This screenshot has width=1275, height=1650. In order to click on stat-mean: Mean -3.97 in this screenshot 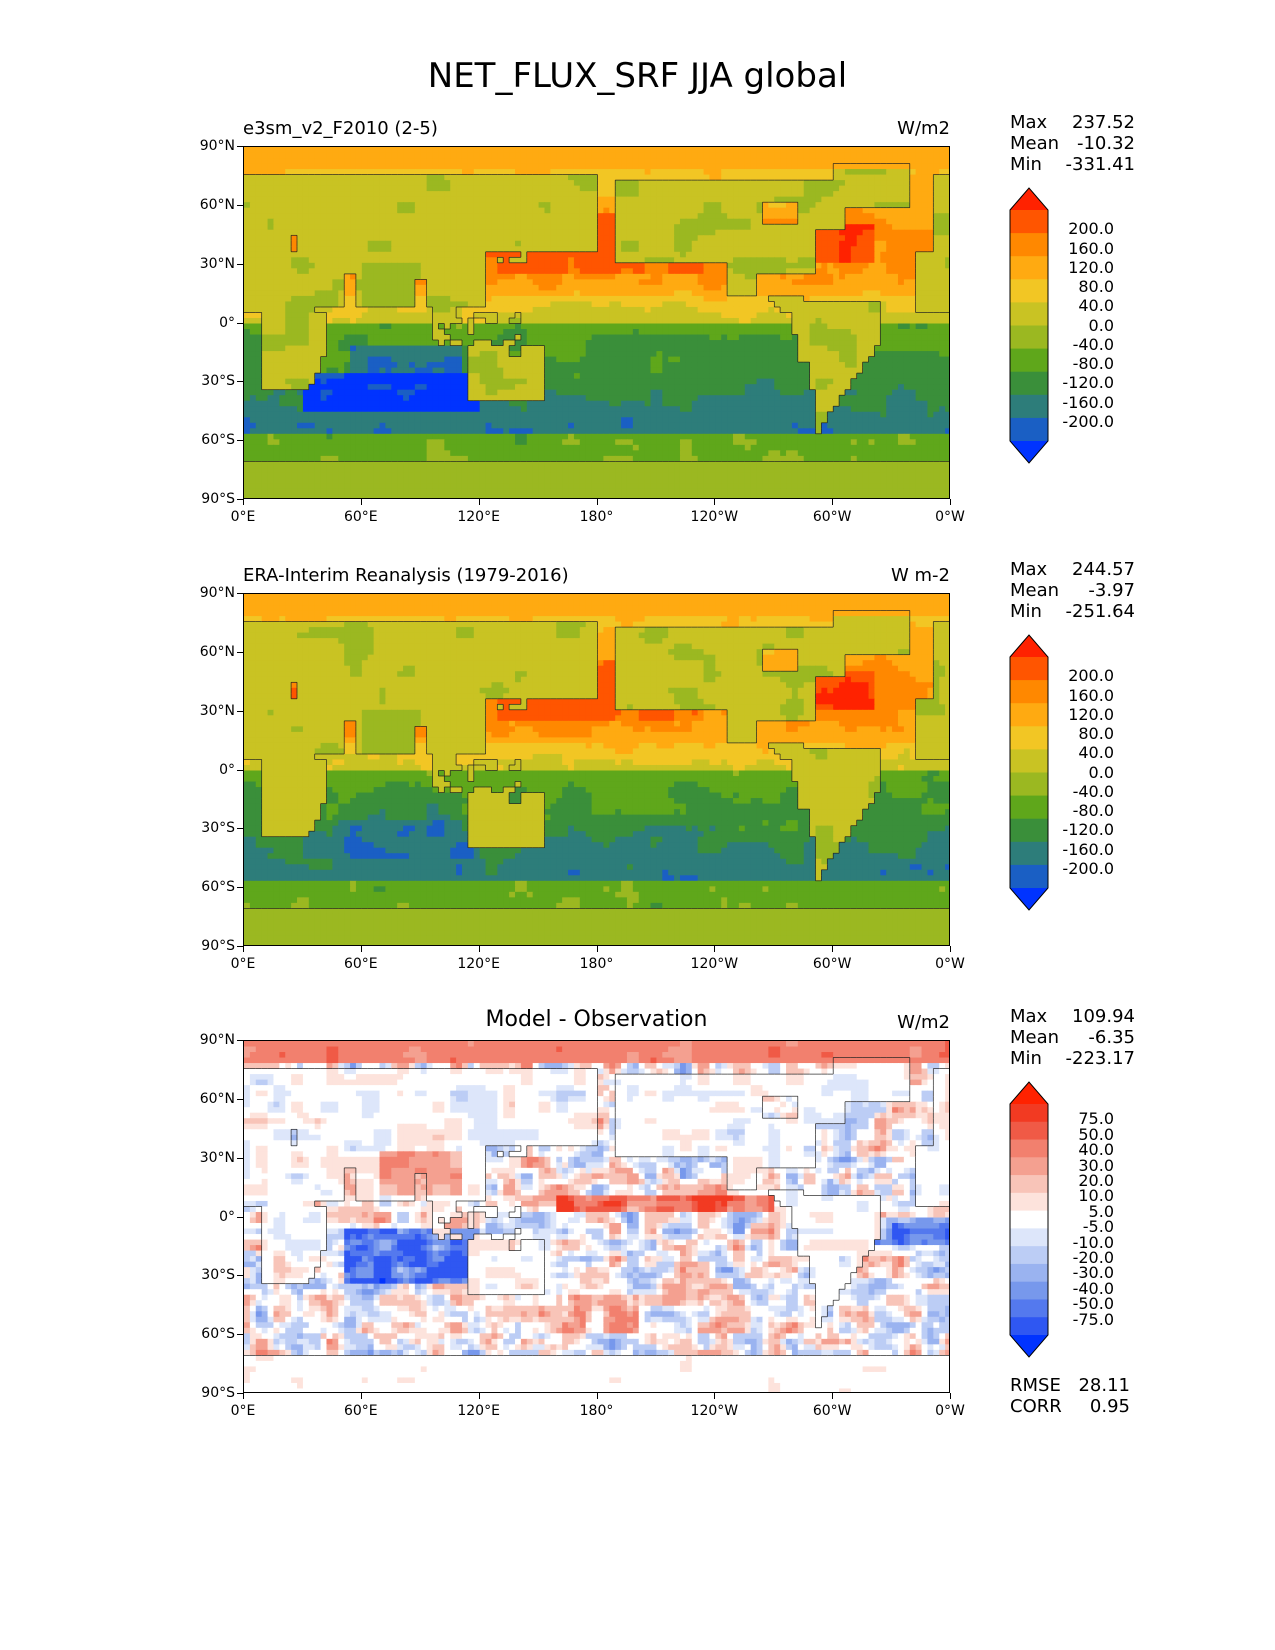, I will do `click(1072, 590)`.